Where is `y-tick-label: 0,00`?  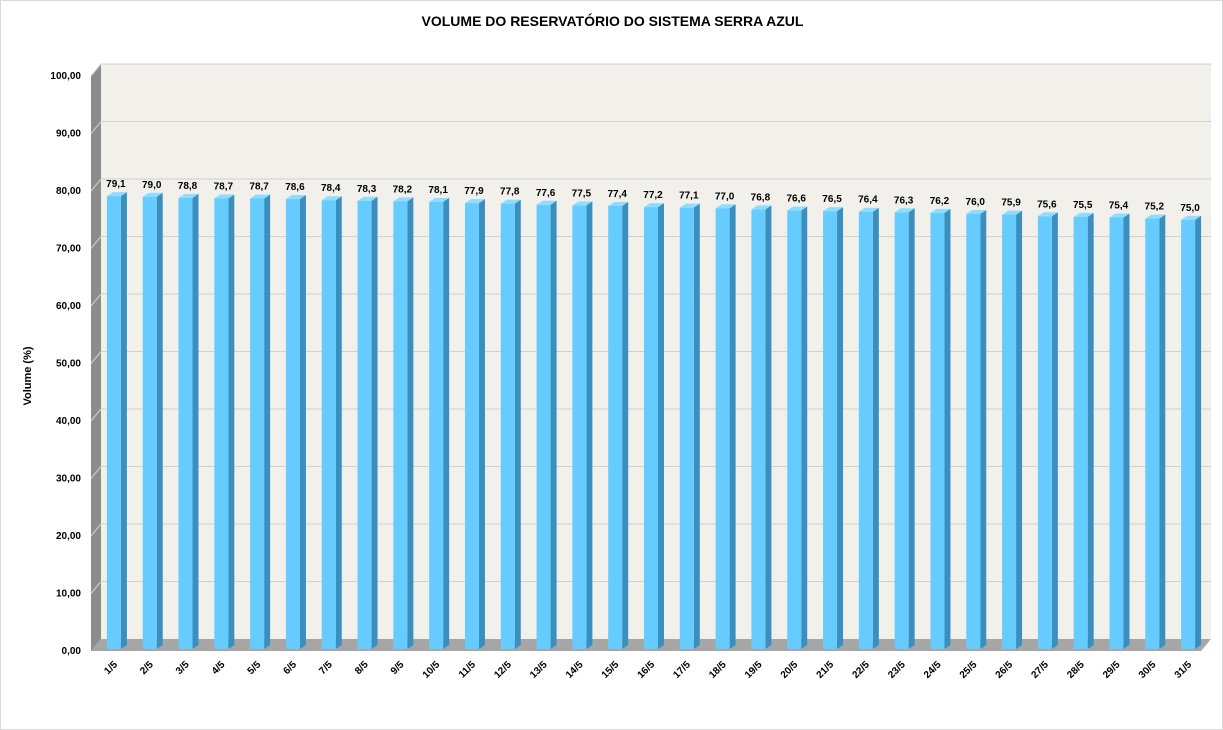 y-tick-label: 0,00 is located at coordinates (72, 651).